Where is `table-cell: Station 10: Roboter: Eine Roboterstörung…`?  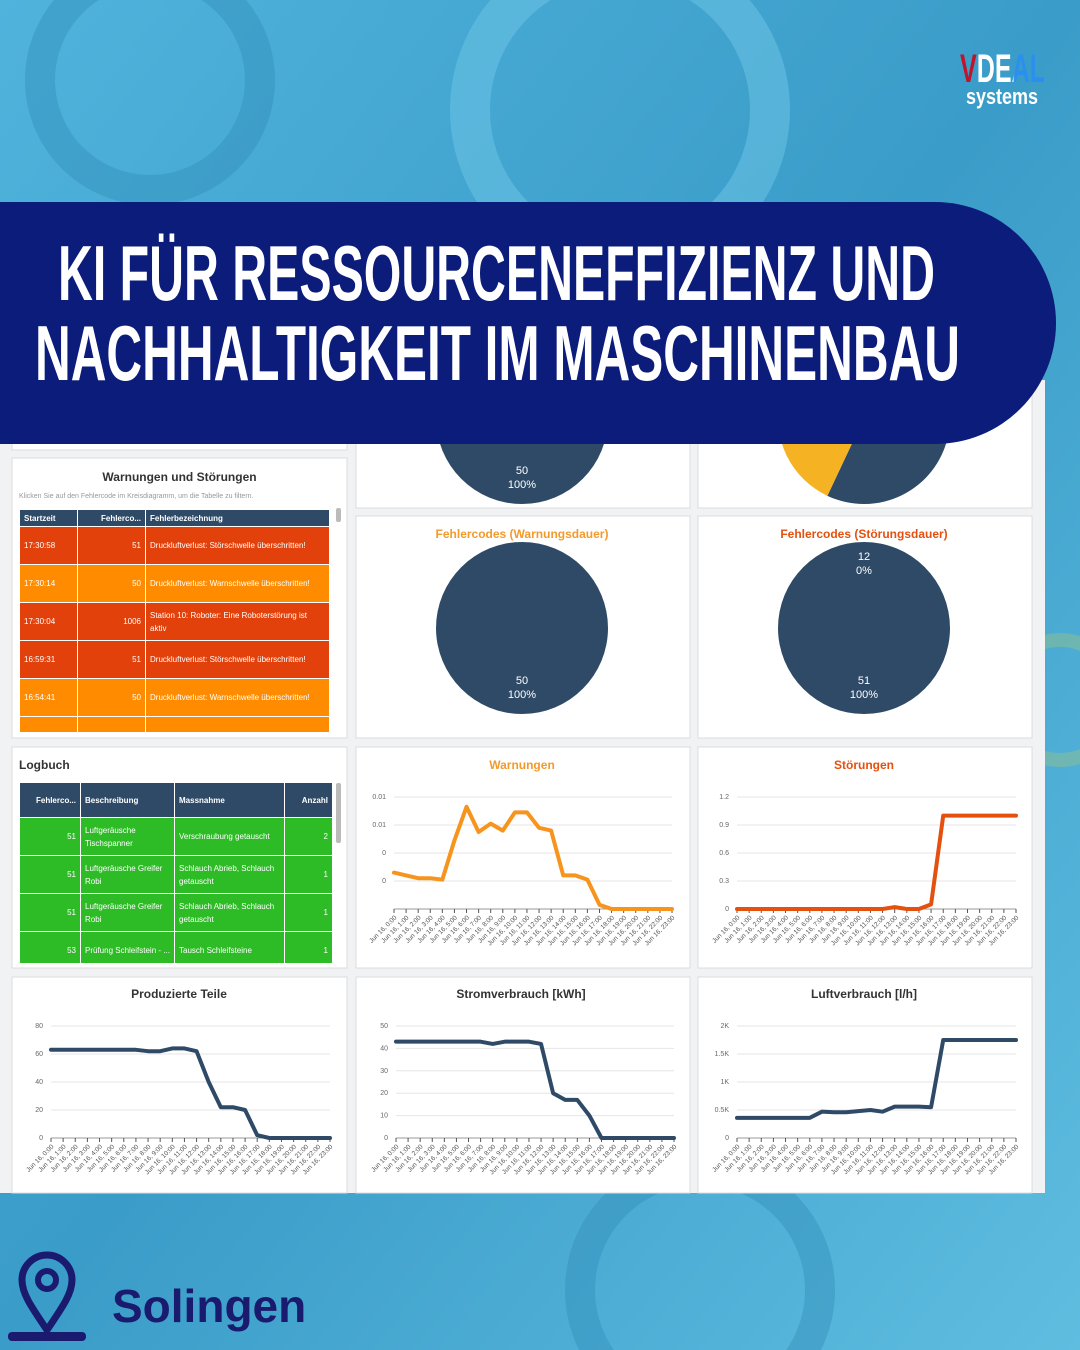
table-cell: Station 10: Roboter: Eine Roboterstörung… is located at coordinates (238, 621).